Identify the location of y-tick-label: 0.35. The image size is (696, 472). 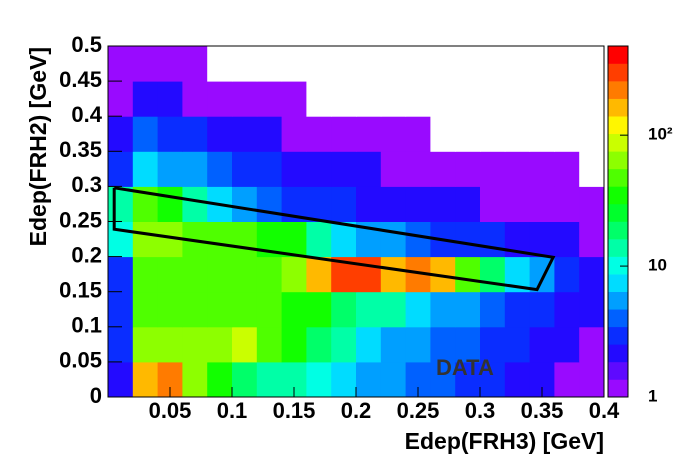
(80, 149).